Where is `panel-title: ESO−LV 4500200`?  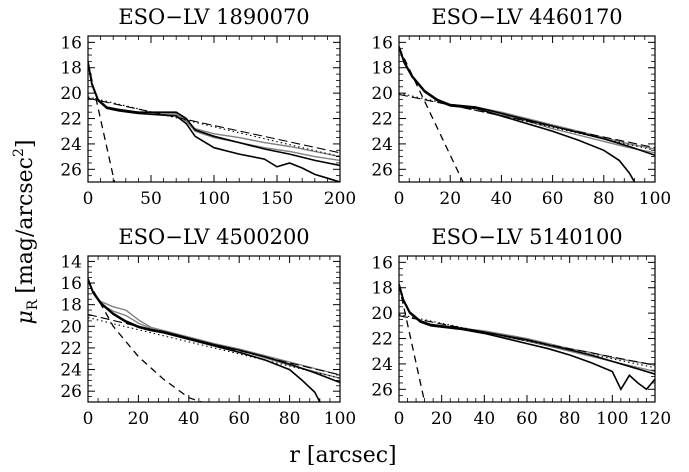
panel-title: ESO−LV 4500200 is located at coordinates (213, 237).